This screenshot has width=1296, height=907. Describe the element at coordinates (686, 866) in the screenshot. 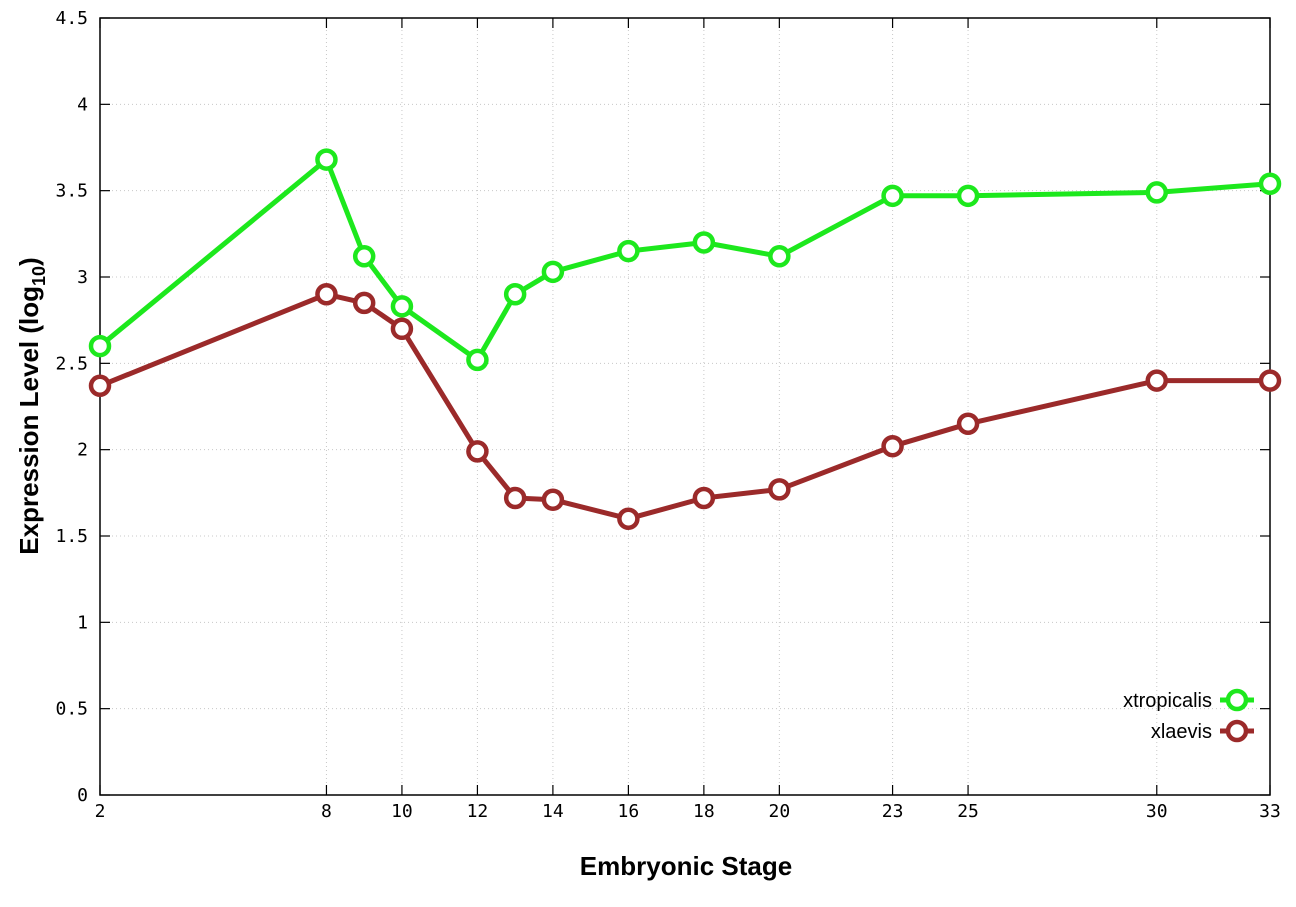

I see `x-axis-title: Embryonic Stage` at that location.